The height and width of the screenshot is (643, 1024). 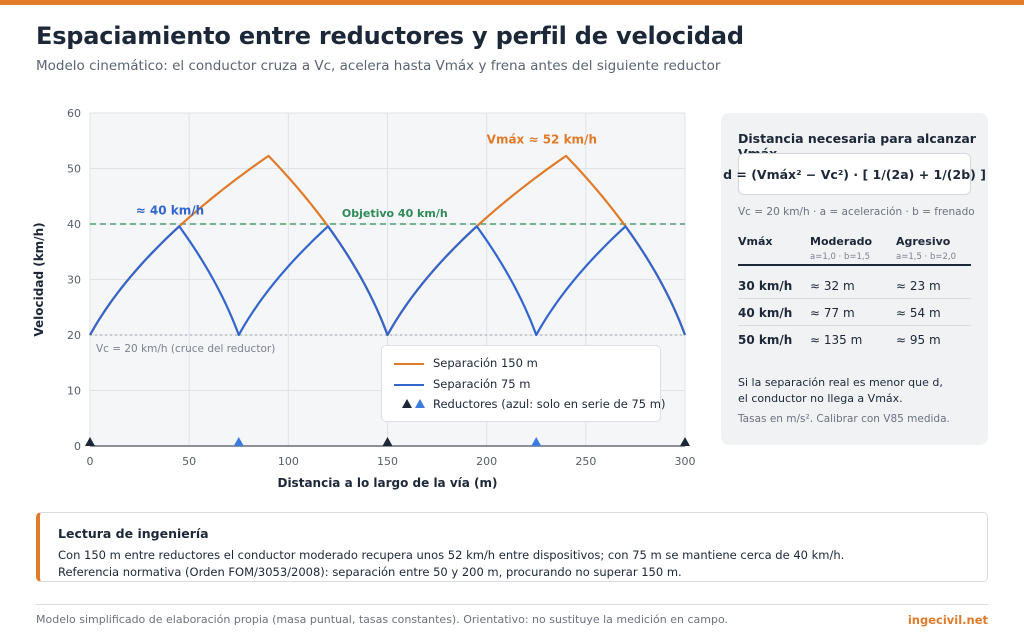 What do you see at coordinates (185, 349) in the screenshot?
I see `vc-20-label: Vc = 20 km/h (cruce del reductor)` at bounding box center [185, 349].